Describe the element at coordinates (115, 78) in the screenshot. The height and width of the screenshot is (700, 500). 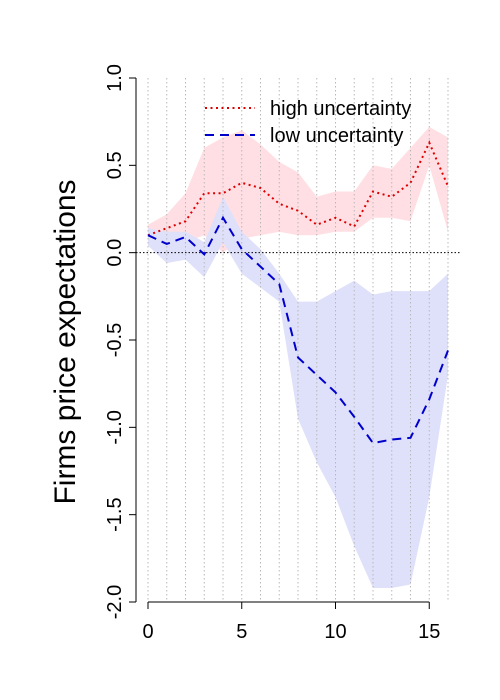
I see `y-tick-label: 1.0` at that location.